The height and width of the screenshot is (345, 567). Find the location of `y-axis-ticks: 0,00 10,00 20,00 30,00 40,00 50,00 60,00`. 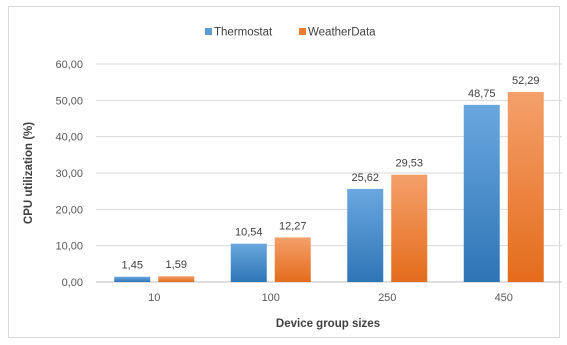

y-axis-ticks: 0,00 10,00 20,00 30,00 40,00 50,00 60,00 is located at coordinates (69, 174).